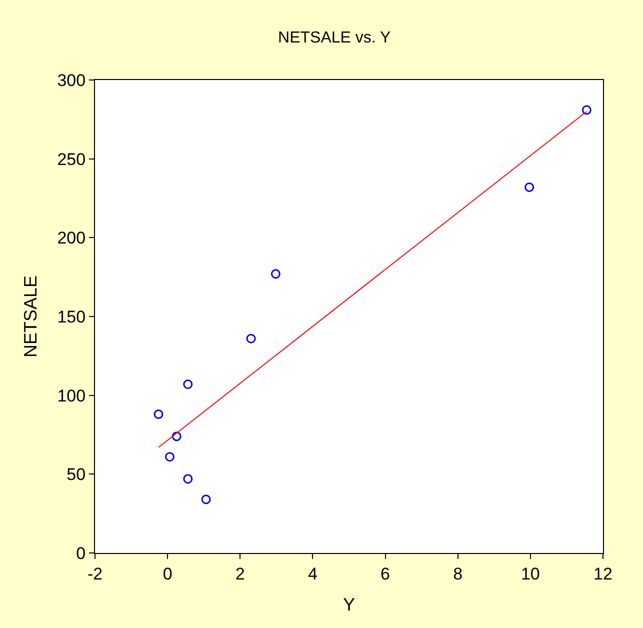 The height and width of the screenshot is (628, 643). Describe the element at coordinates (603, 574) in the screenshot. I see `x-tick-label: 12` at that location.